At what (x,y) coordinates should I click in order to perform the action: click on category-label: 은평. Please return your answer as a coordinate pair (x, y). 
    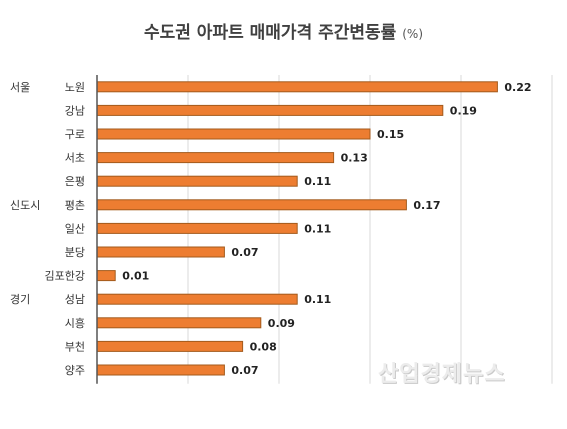
    Looking at the image, I should click on (75, 181).